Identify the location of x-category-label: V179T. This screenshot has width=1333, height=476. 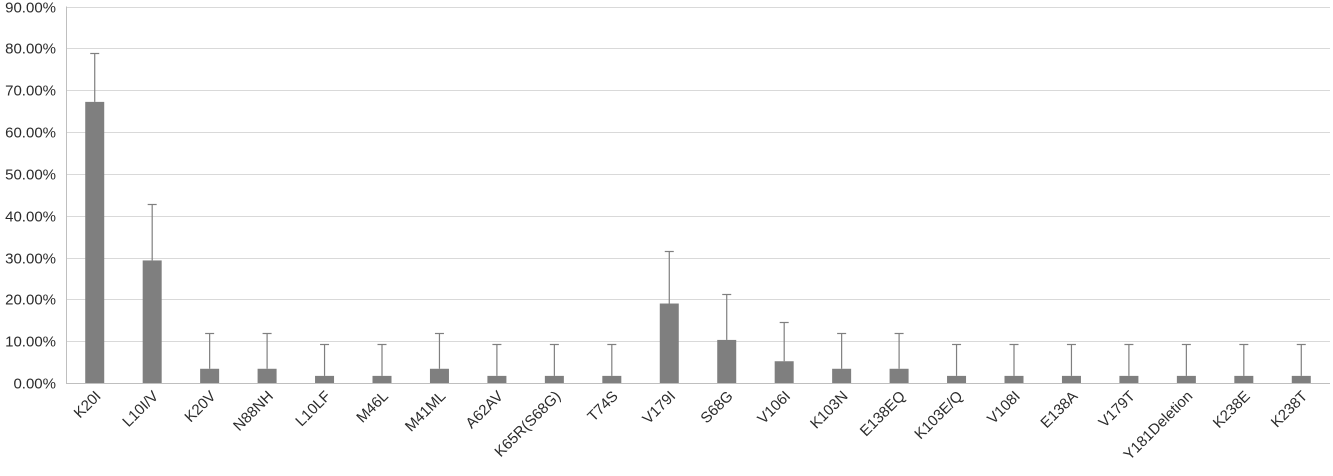
(1116, 409).